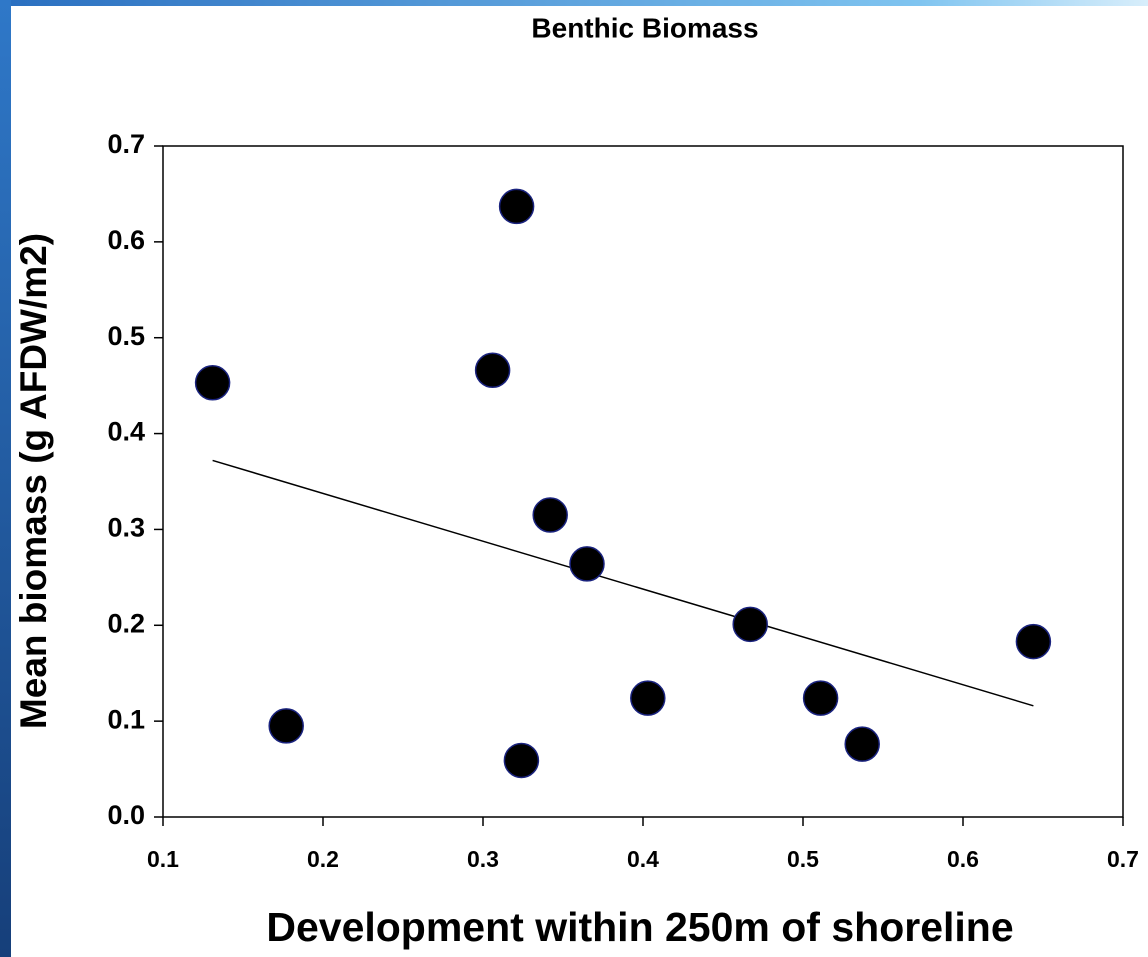 This screenshot has width=1148, height=957. Describe the element at coordinates (33, 481) in the screenshot. I see `y-axis-label: Mean biomass (g AFDW/m2)` at that location.